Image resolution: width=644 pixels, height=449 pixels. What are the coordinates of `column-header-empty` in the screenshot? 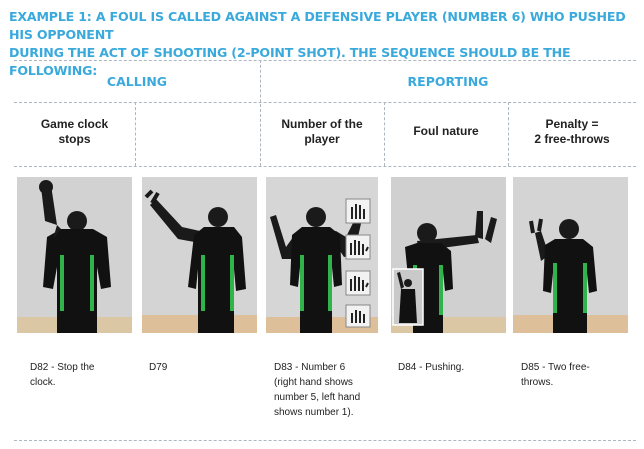 It's located at (197, 124).